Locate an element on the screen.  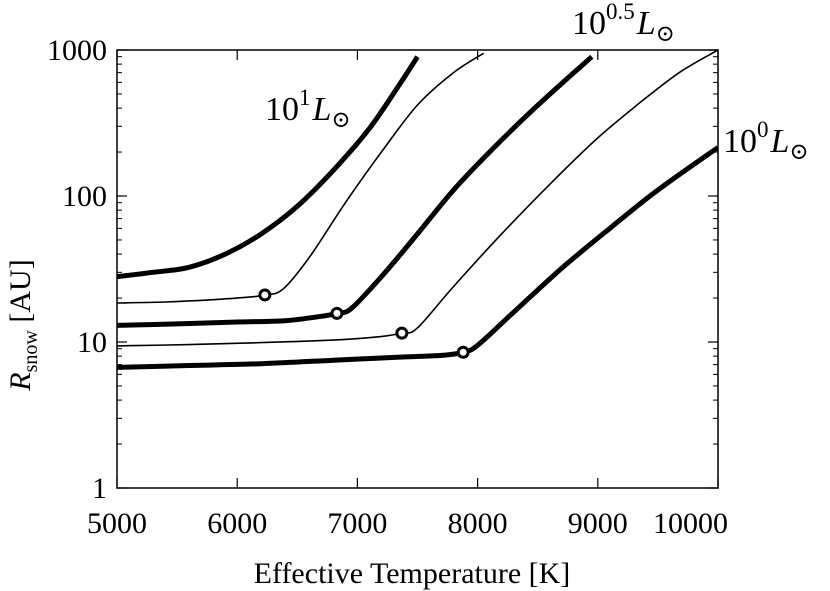
y-tick-label-1: 10 is located at coordinates (92, 342).